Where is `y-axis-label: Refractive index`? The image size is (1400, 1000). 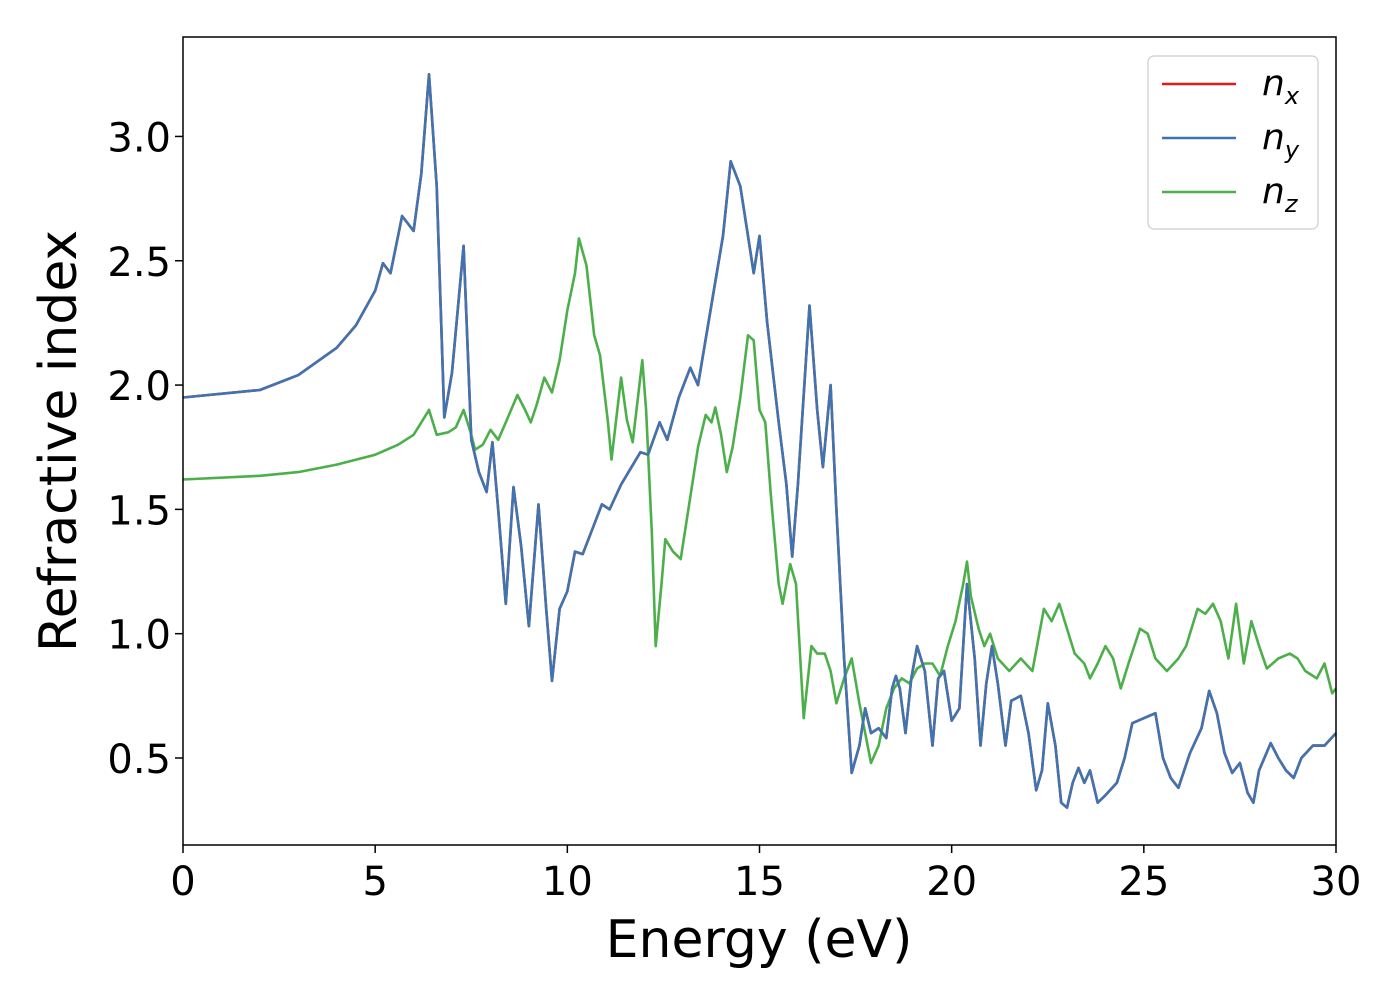
y-axis-label: Refractive index is located at coordinates (59, 441).